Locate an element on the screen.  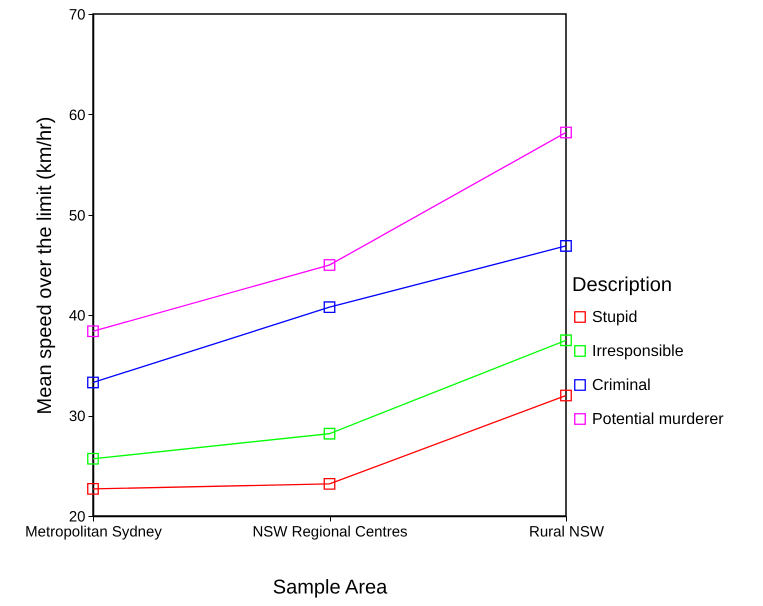
legend-label: Criminal is located at coordinates (621, 385).